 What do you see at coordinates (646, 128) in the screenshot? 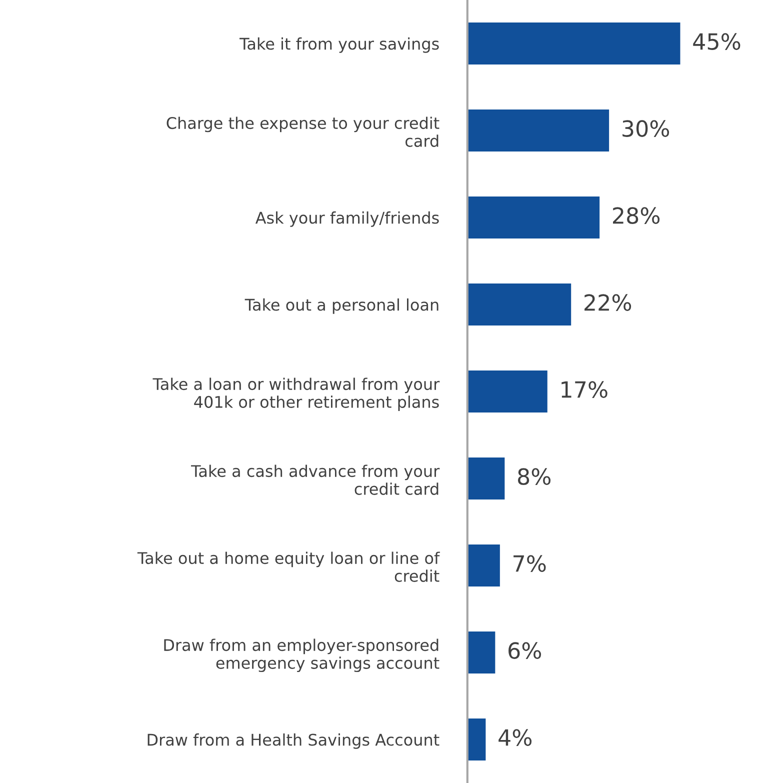
I see `data-label: 30%` at bounding box center [646, 128].